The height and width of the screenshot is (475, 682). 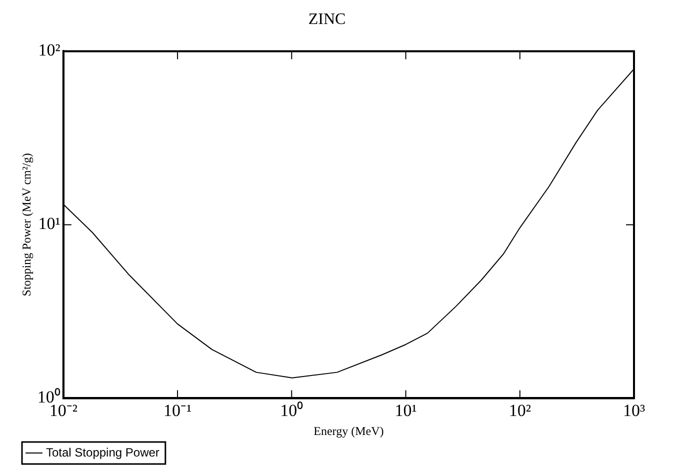 What do you see at coordinates (26, 224) in the screenshot?
I see `y-axis-title: Stopping Power (MeV cm²/g)` at bounding box center [26, 224].